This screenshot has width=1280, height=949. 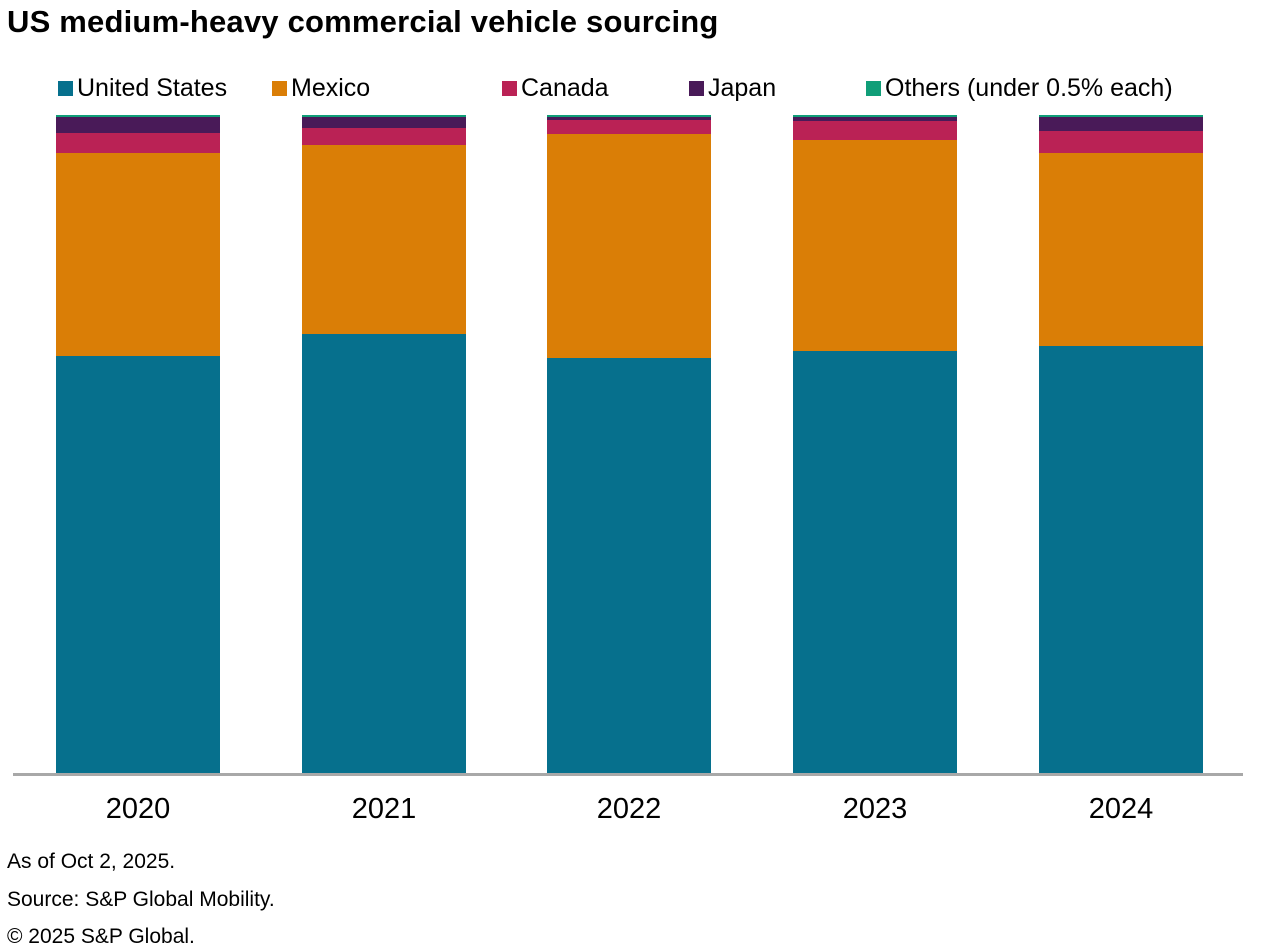 I want to click on x-tick-label-2024: 2024, so click(x=1121, y=809).